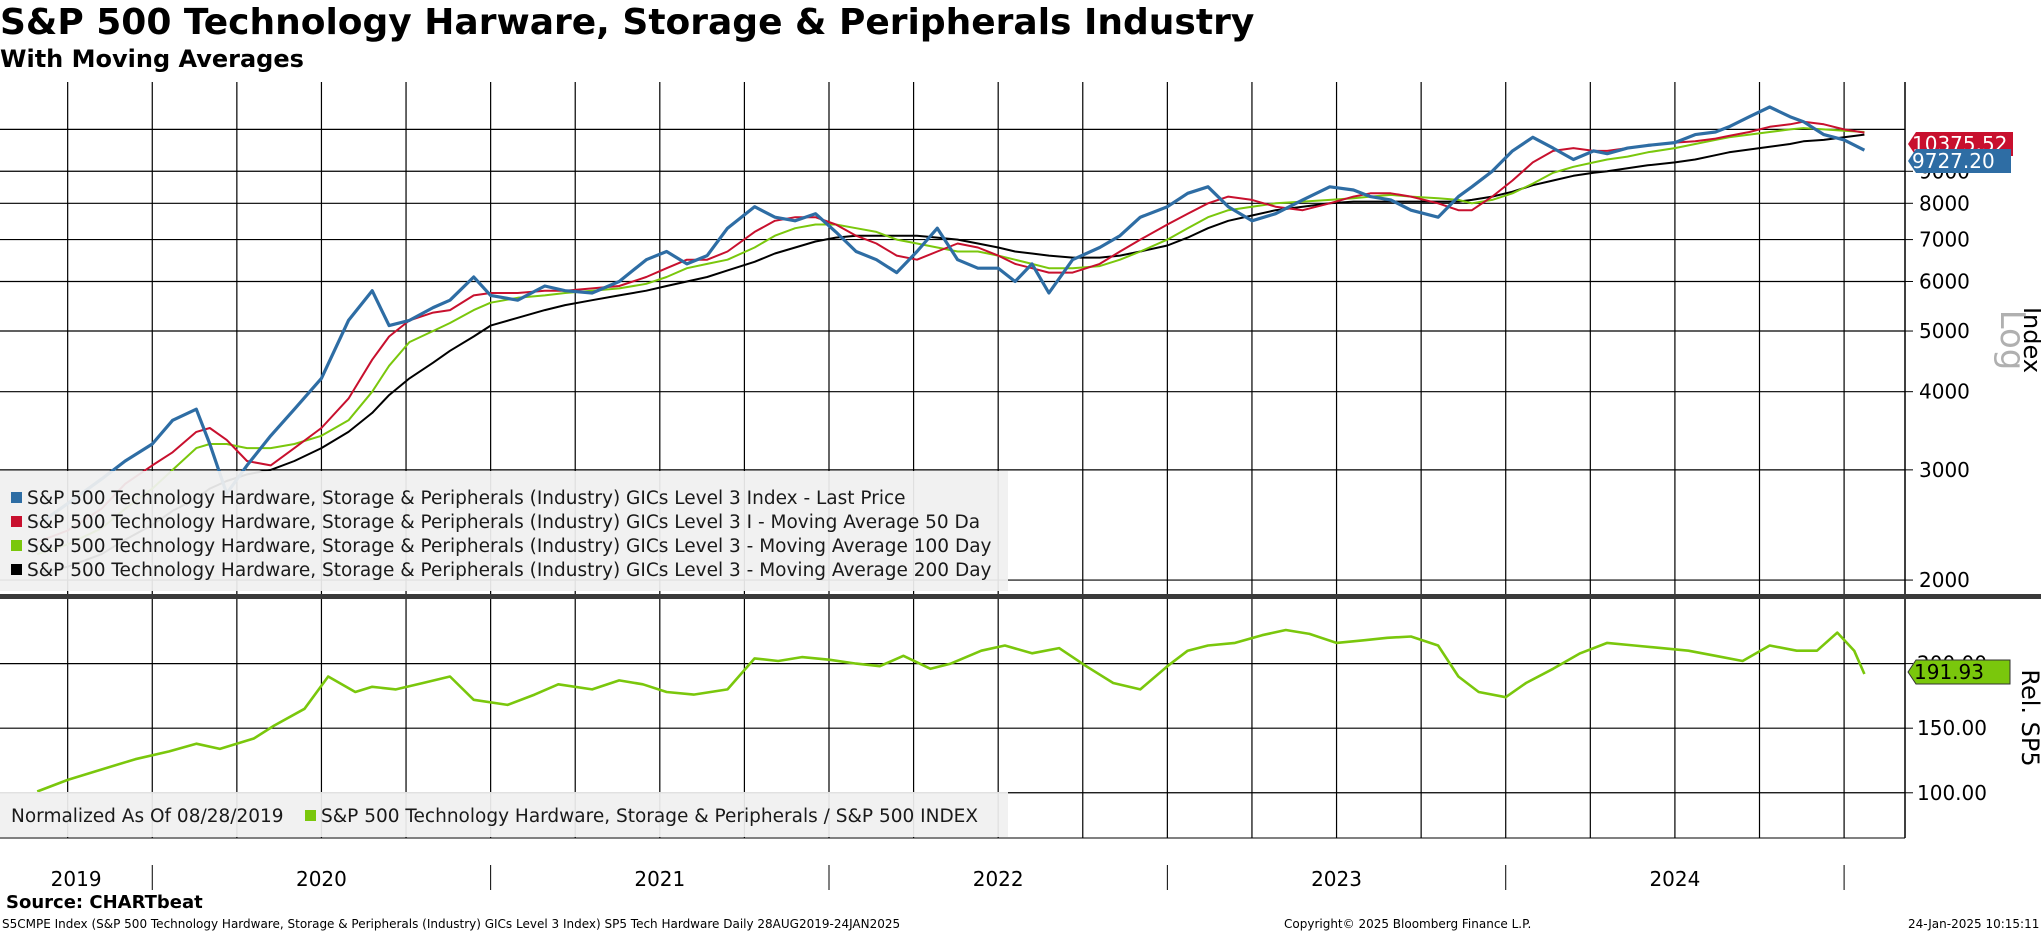 Image resolution: width=2041 pixels, height=932 pixels. What do you see at coordinates (16, 569) in the screenshot?
I see `legend-swatch-ma200` at bounding box center [16, 569].